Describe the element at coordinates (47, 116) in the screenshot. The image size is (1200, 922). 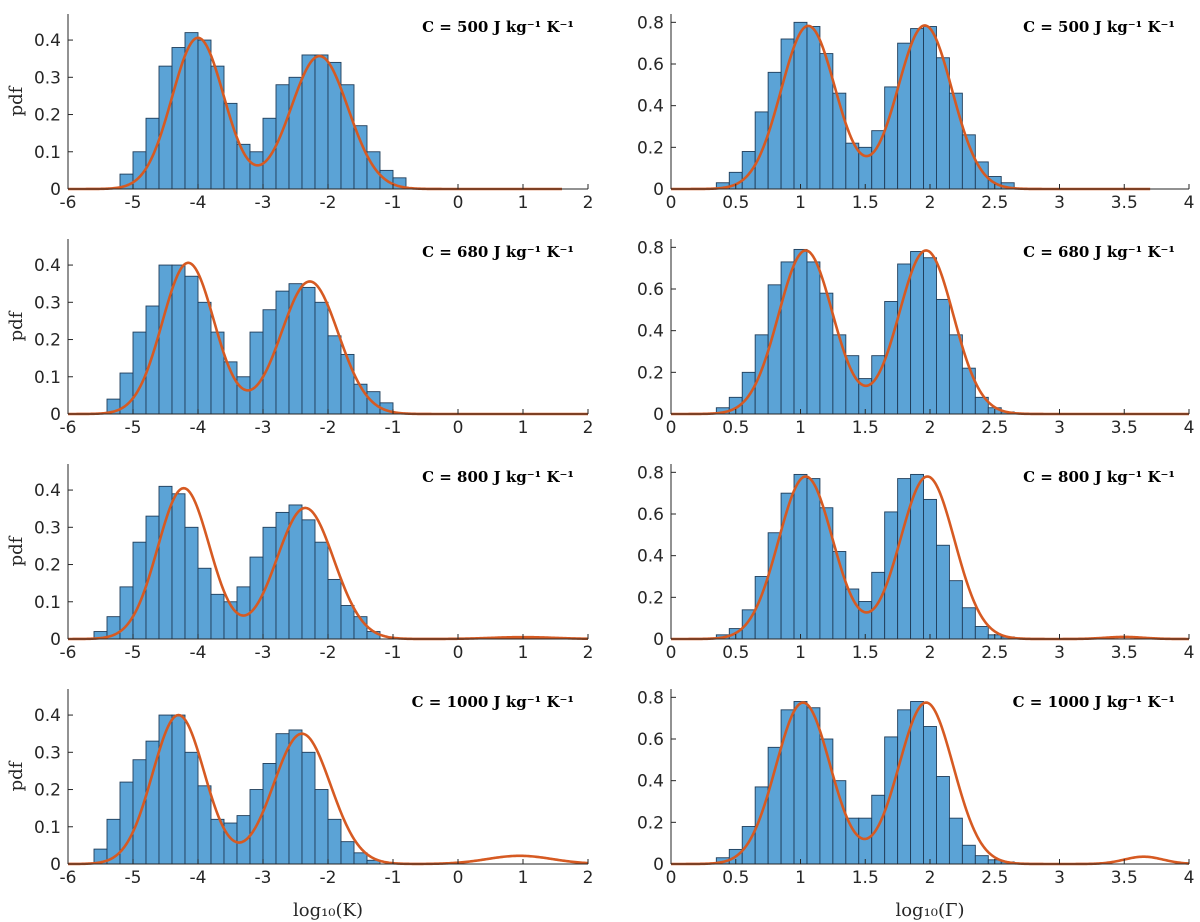
I see `ytick-label-K-500-0.2: 0.2` at that location.